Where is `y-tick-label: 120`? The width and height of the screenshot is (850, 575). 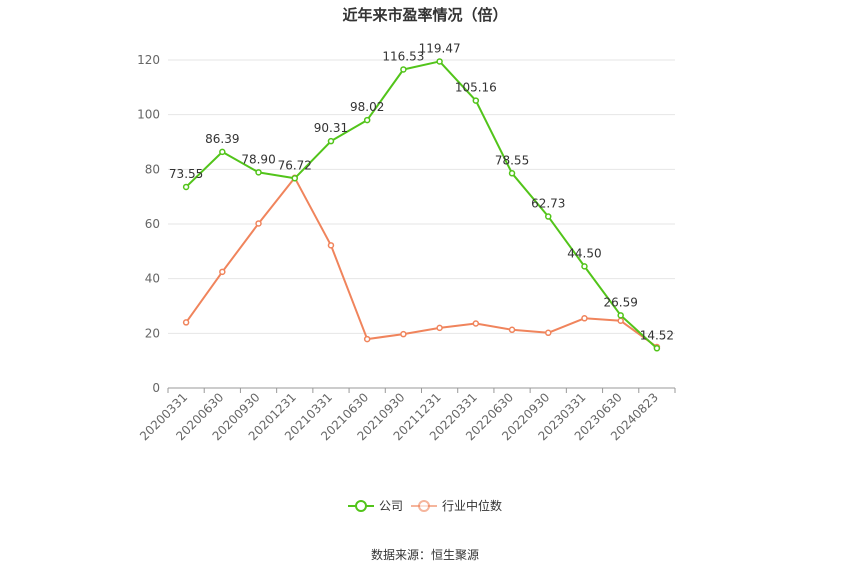
y-tick-label: 120 is located at coordinates (148, 60).